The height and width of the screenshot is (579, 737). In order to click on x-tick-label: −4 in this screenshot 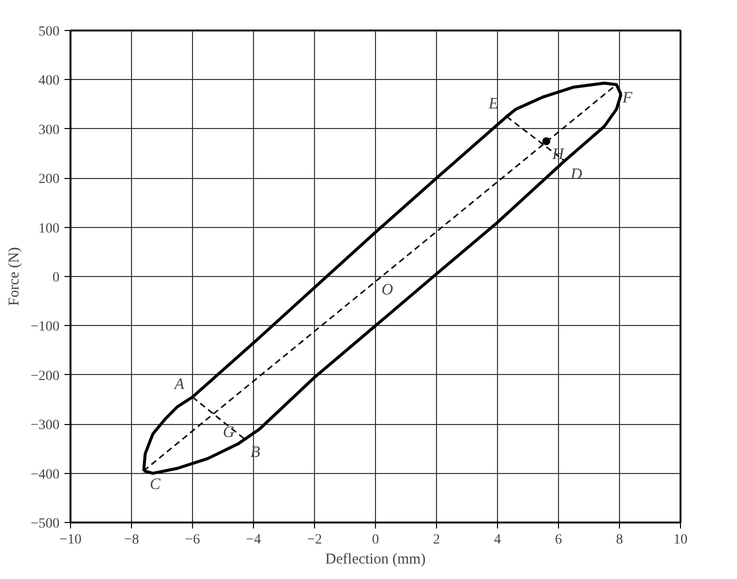, I will do `click(253, 540)`.